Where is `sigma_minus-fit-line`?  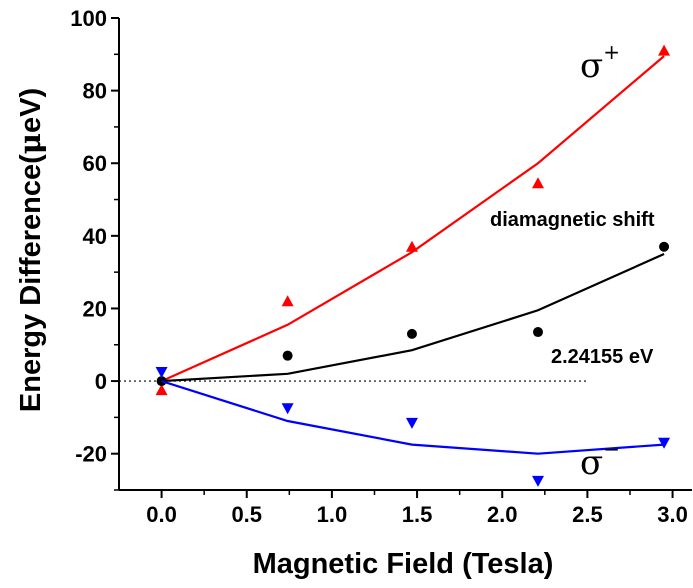
sigma_minus-fit-line is located at coordinates (413, 417).